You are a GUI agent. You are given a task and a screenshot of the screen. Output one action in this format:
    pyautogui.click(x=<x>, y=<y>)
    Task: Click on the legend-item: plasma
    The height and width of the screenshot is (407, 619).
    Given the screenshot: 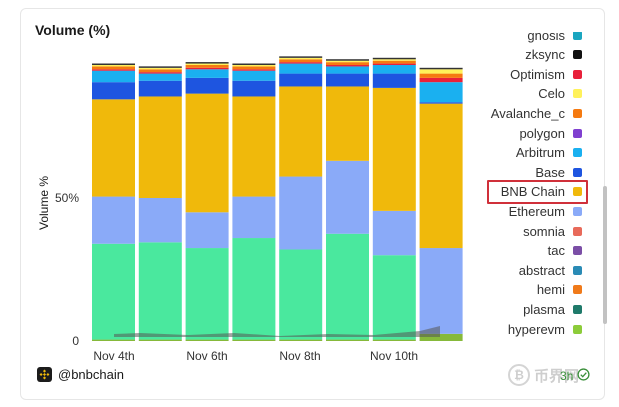 What is the action you would take?
    pyautogui.click(x=552, y=309)
    